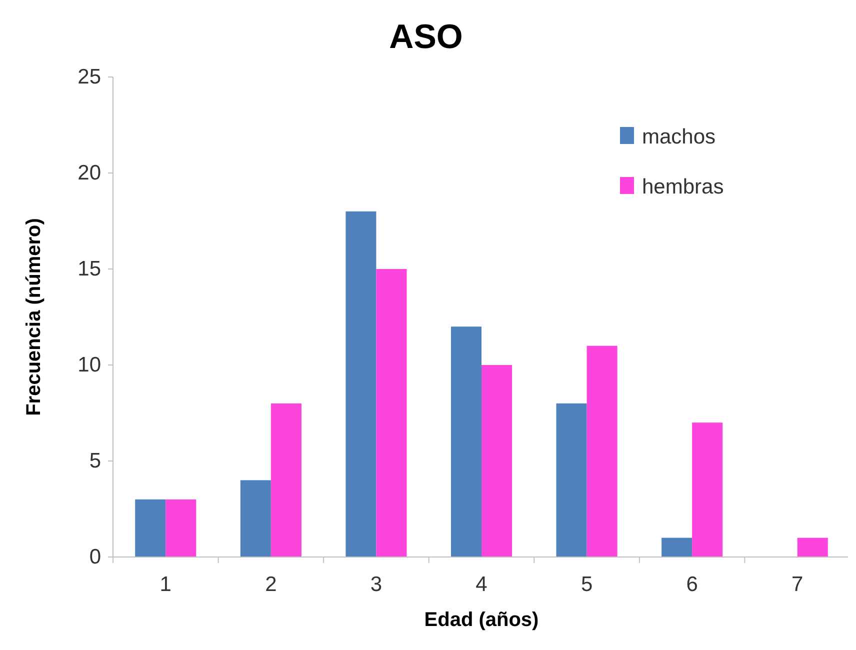 The image size is (856, 650). What do you see at coordinates (798, 584) in the screenshot?
I see `x-tick-label: 7` at bounding box center [798, 584].